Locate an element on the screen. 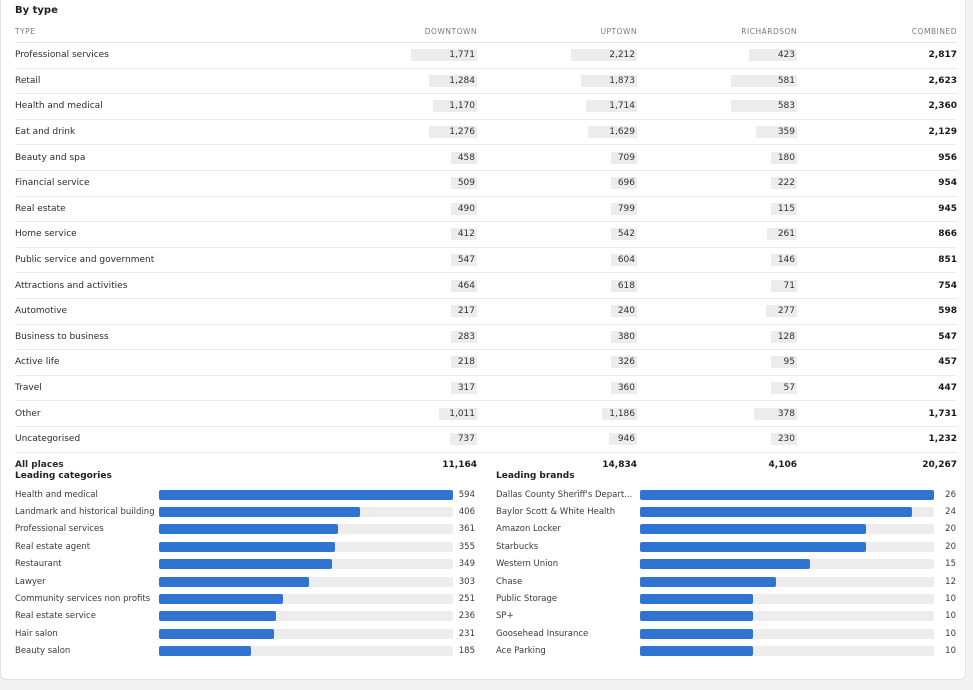  brand-row: Ace Parking 10 is located at coordinates (726, 651).